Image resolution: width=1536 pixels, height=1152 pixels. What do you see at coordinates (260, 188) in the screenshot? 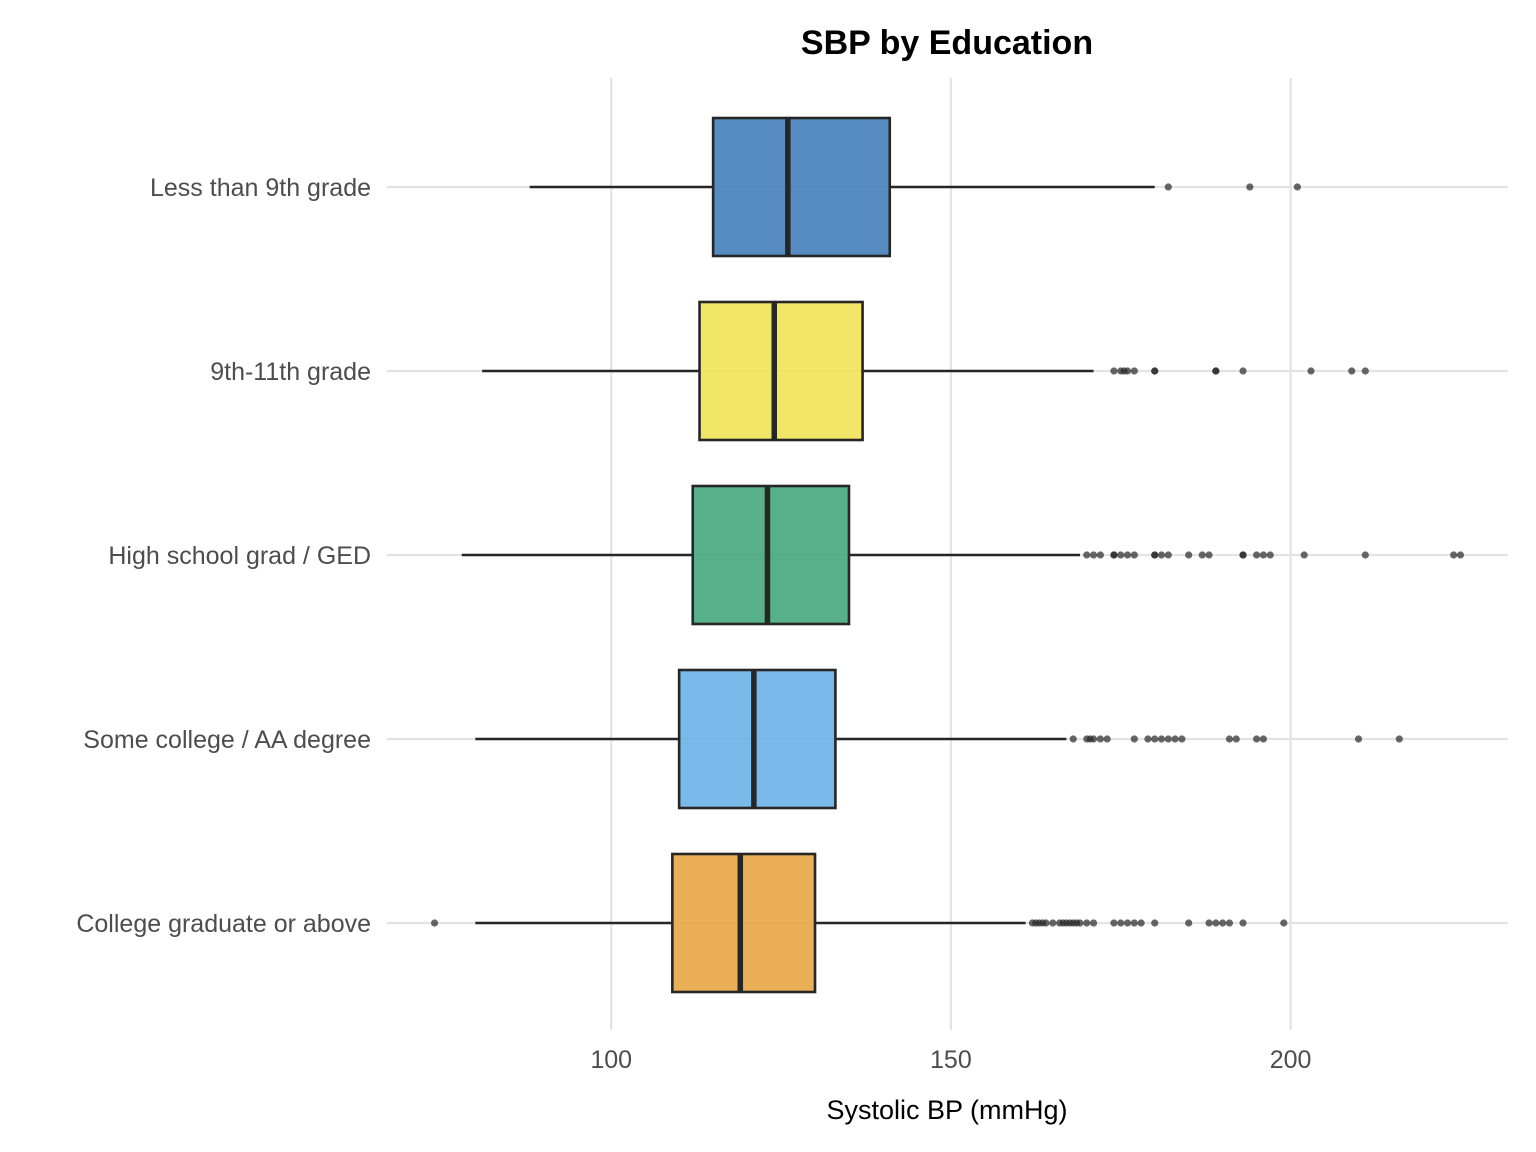
I see `y-category-label: Less than 9th grade` at bounding box center [260, 188].